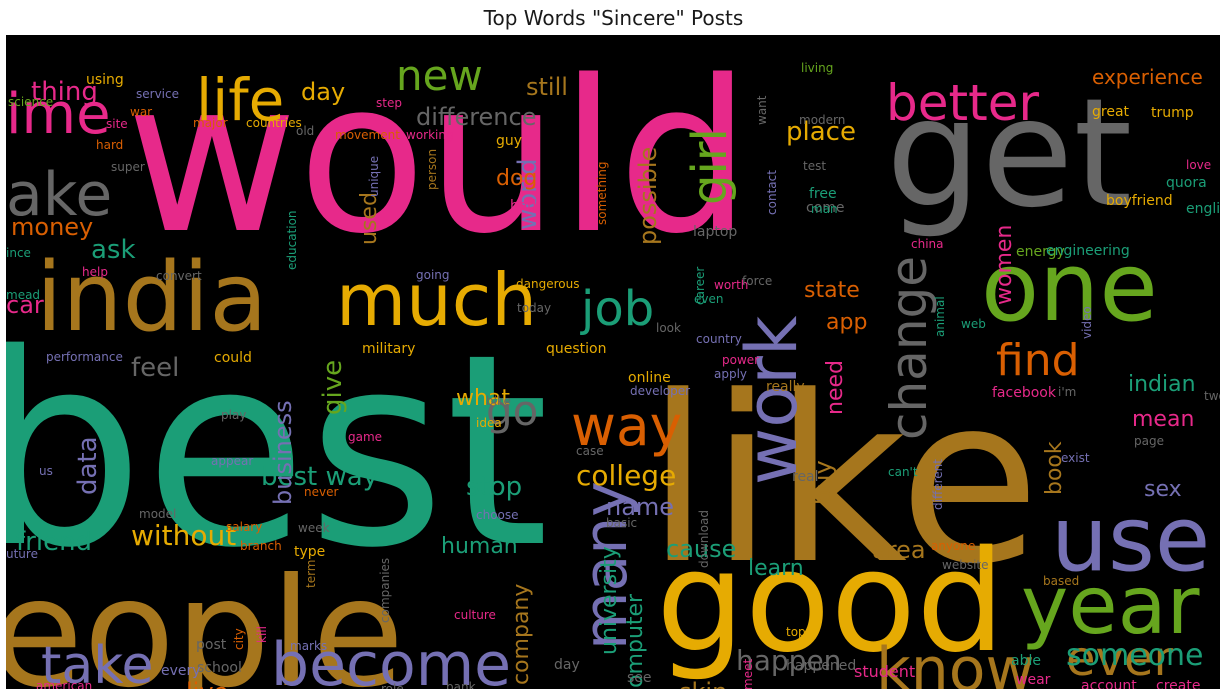 This screenshot has width=1227, height=693. What do you see at coordinates (292, 240) in the screenshot?
I see `word-education: education` at bounding box center [292, 240].